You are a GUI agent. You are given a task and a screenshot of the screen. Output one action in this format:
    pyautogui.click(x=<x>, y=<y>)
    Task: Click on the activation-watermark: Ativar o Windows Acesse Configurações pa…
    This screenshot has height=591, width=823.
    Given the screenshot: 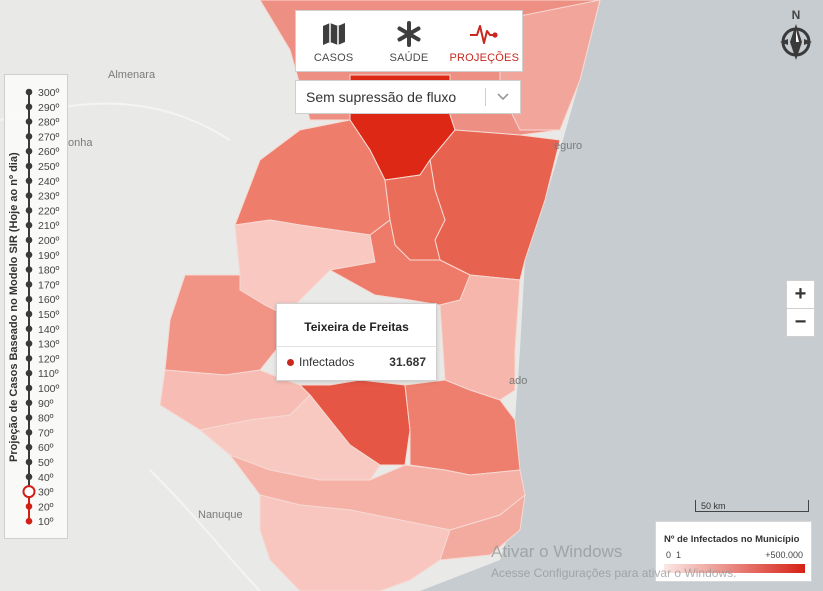 What is the action you would take?
    pyautogui.click(x=613, y=561)
    